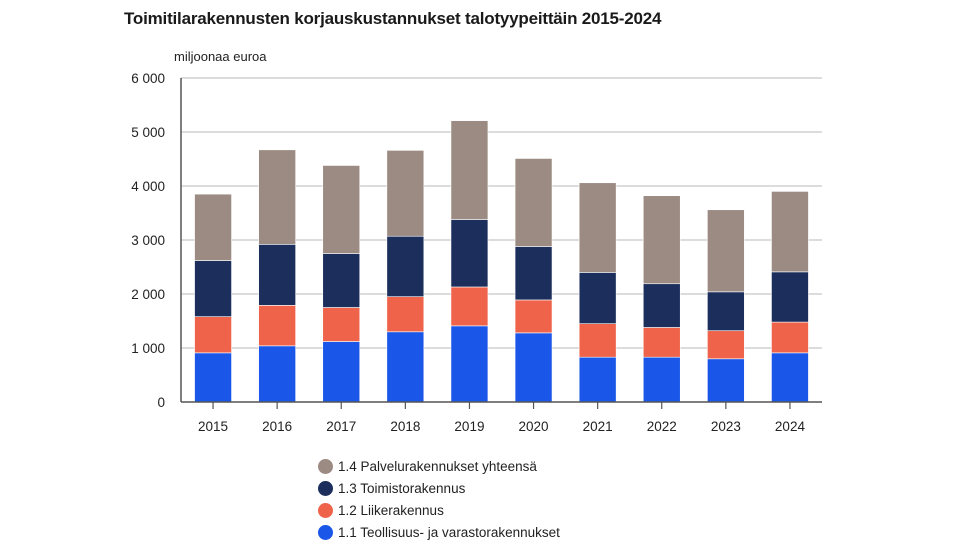 This screenshot has width=980, height=550. Describe the element at coordinates (790, 426) in the screenshot. I see `x-tick-label: 2024` at that location.